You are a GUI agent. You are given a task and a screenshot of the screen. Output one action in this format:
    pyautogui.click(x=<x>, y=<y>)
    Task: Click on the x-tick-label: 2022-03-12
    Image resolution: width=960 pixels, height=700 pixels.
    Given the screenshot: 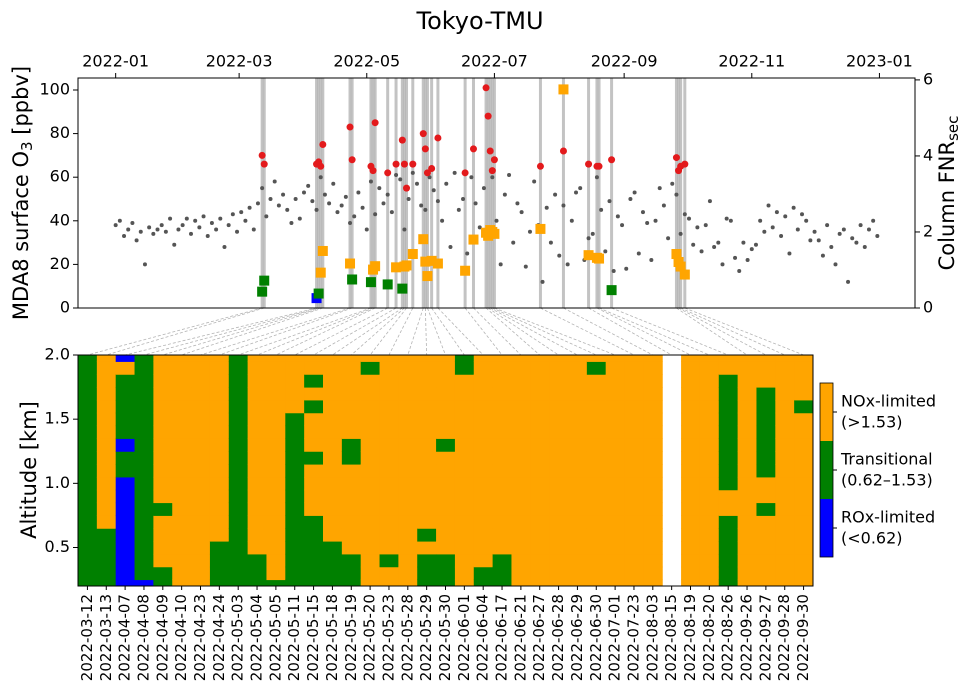 What is the action you would take?
    pyautogui.click(x=87, y=637)
    